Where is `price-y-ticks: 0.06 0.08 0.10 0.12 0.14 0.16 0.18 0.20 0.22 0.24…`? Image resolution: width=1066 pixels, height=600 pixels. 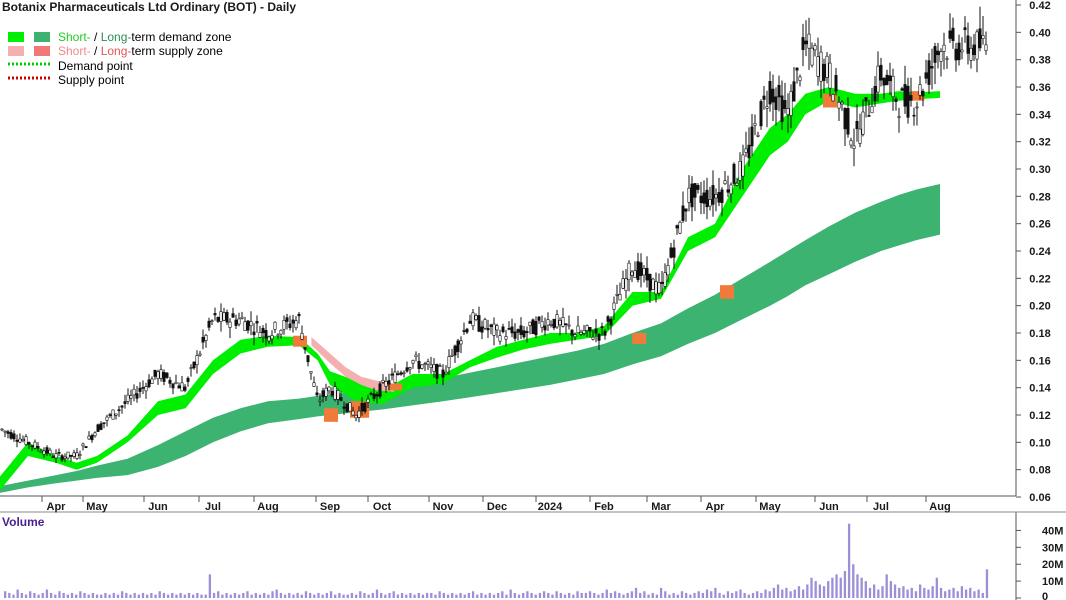 price-y-ticks: 0.06 0.08 0.10 0.12 0.14 0.16 0.18 0.20 0.22 0.24… is located at coordinates (1034, 252).